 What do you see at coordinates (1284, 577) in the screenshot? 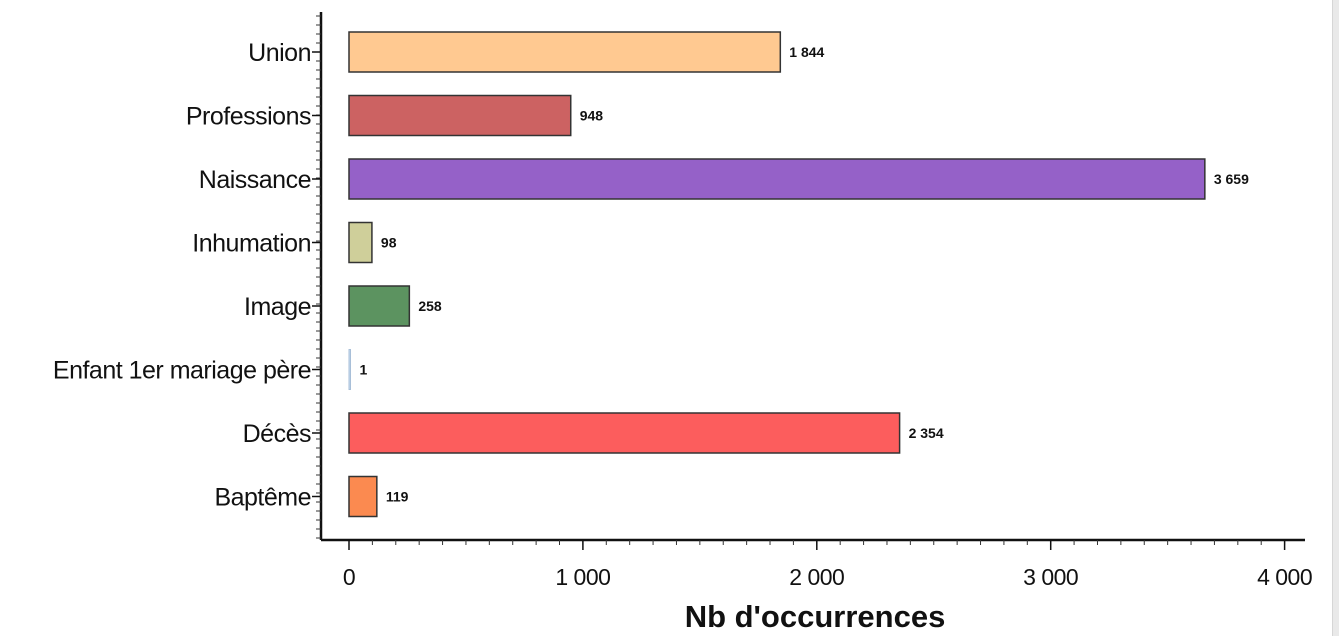
I see `x-tick-label: 4 000` at bounding box center [1284, 577].